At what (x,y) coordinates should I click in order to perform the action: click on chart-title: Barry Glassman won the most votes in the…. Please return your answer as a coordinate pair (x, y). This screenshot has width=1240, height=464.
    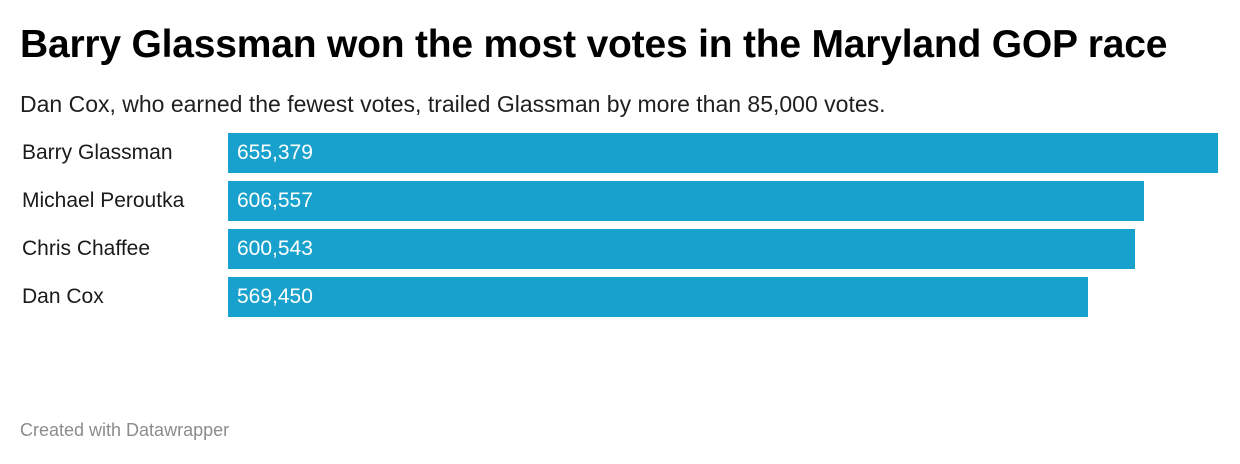
    Looking at the image, I should click on (594, 44).